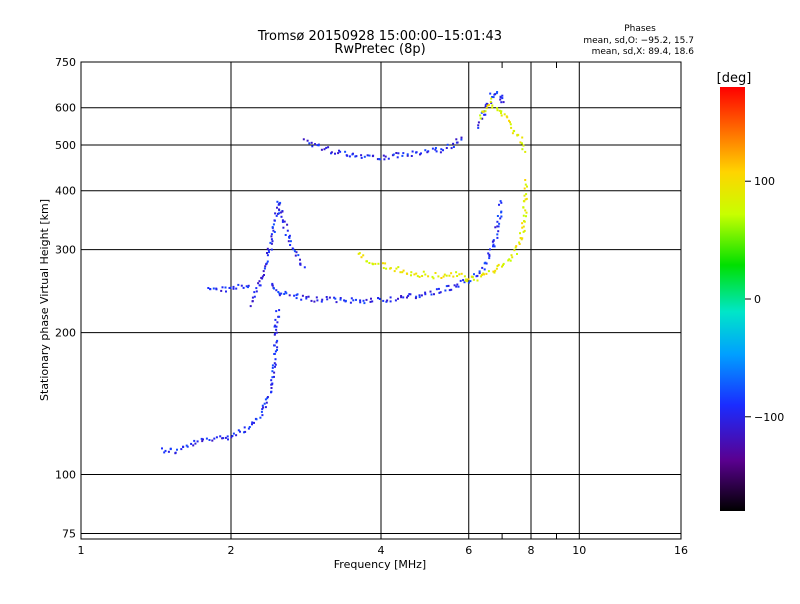  I want to click on colorbar-tick-label: 0, so click(757, 299).